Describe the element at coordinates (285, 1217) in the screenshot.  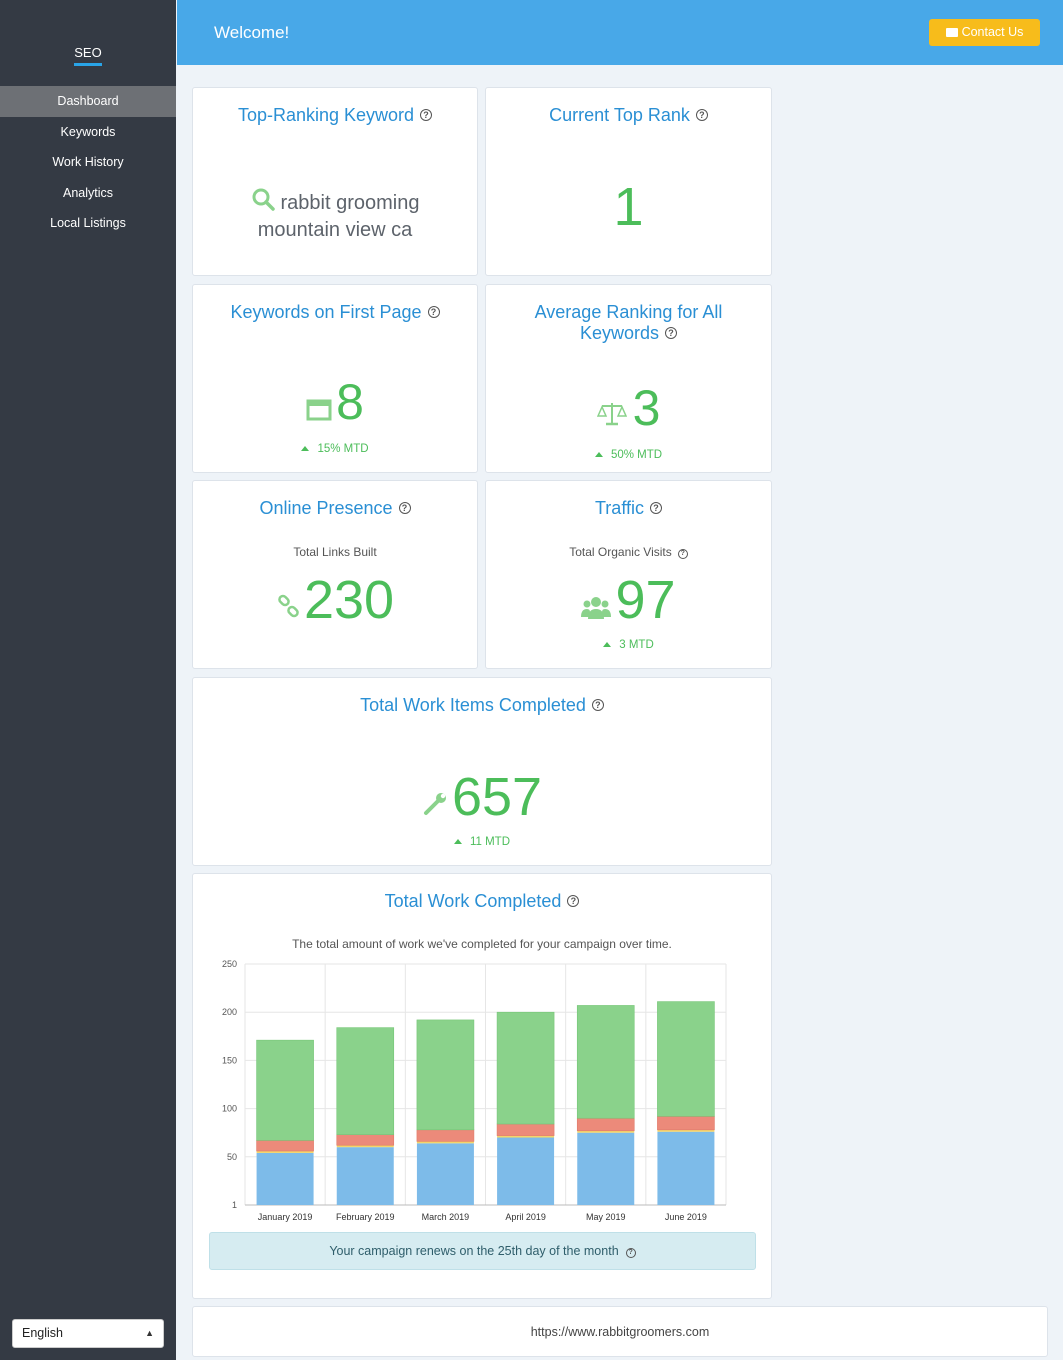
I see `x-tick-label: January 2019` at that location.